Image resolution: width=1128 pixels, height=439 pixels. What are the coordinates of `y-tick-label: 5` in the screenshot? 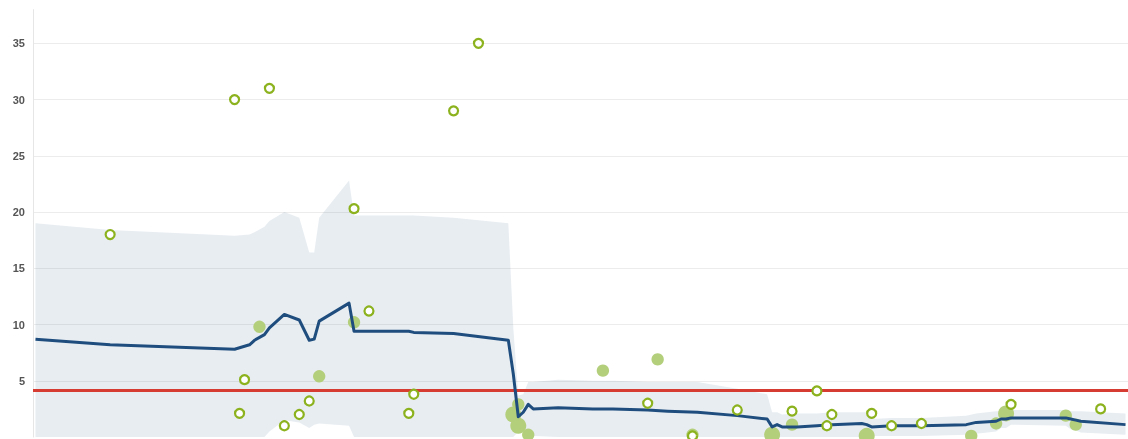 It's located at (21, 380).